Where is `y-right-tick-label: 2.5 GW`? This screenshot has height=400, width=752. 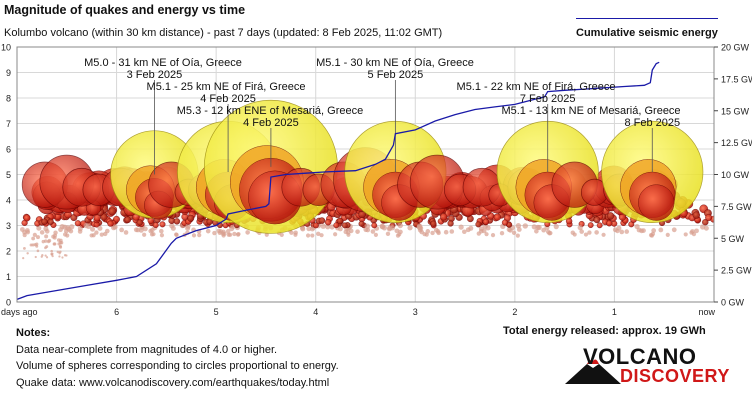
y-right-tick-label: 2.5 GW is located at coordinates (736, 271).